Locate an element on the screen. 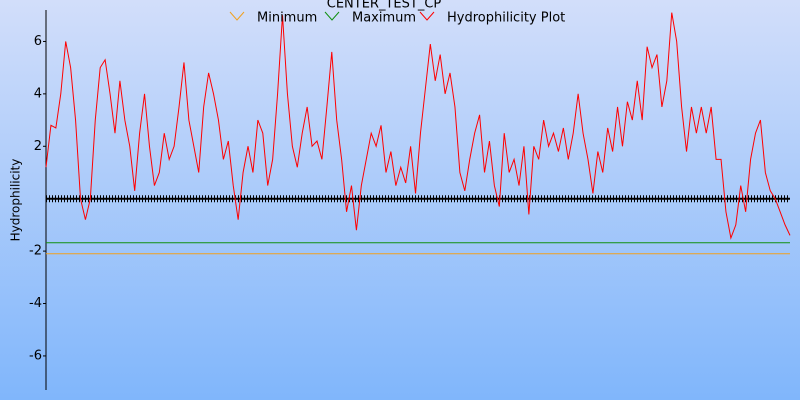  y-tick-label: 6 is located at coordinates (38, 41).